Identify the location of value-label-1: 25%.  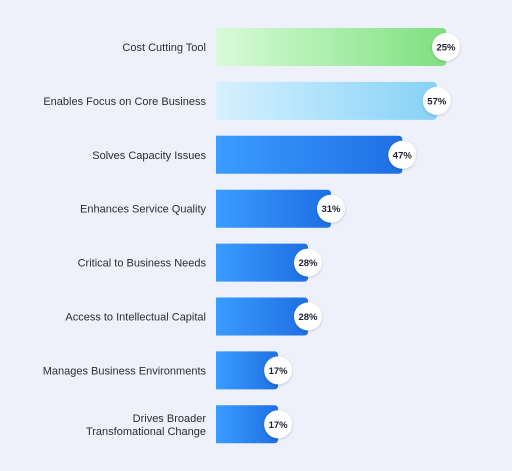
(446, 48).